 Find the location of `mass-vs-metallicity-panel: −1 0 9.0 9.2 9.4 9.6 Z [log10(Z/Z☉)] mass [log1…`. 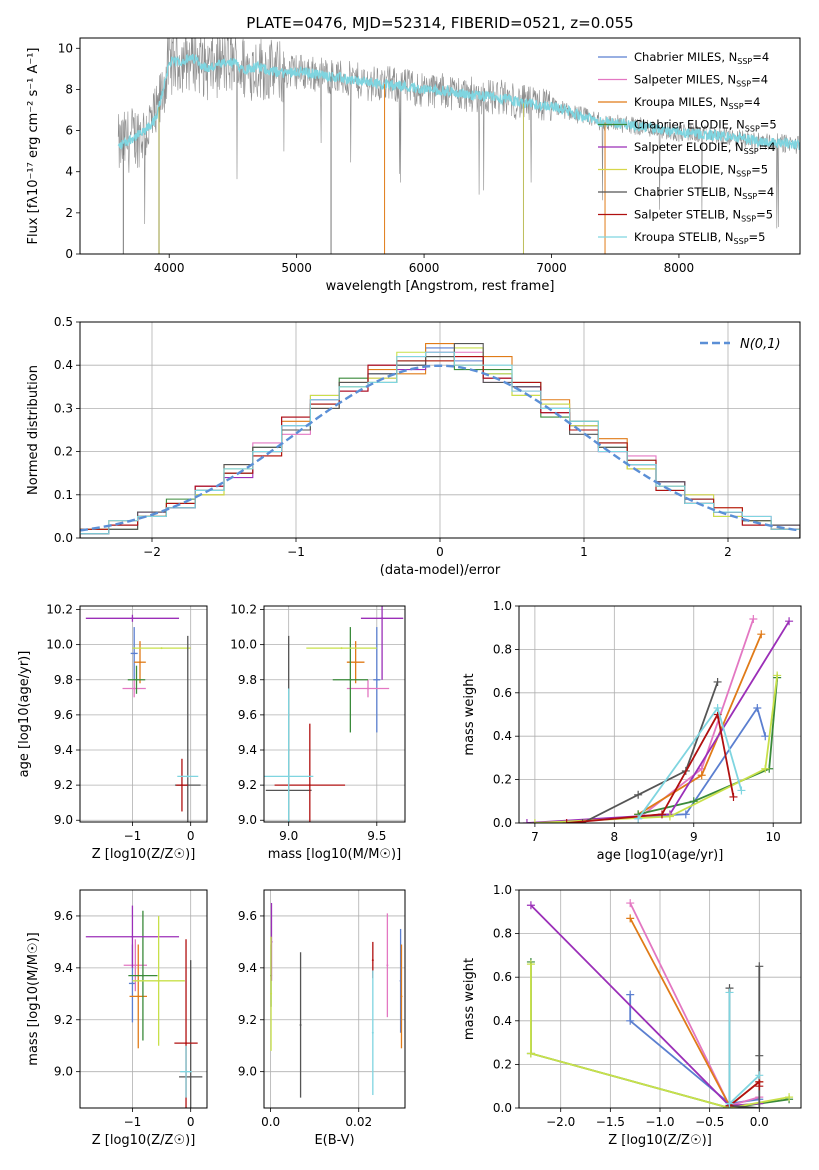

mass-vs-metallicity-panel: −1 0 9.0 9.2 9.4 9.6 Z [log10(Z/Z☉)] mass [log1… is located at coordinates (117, 1018).